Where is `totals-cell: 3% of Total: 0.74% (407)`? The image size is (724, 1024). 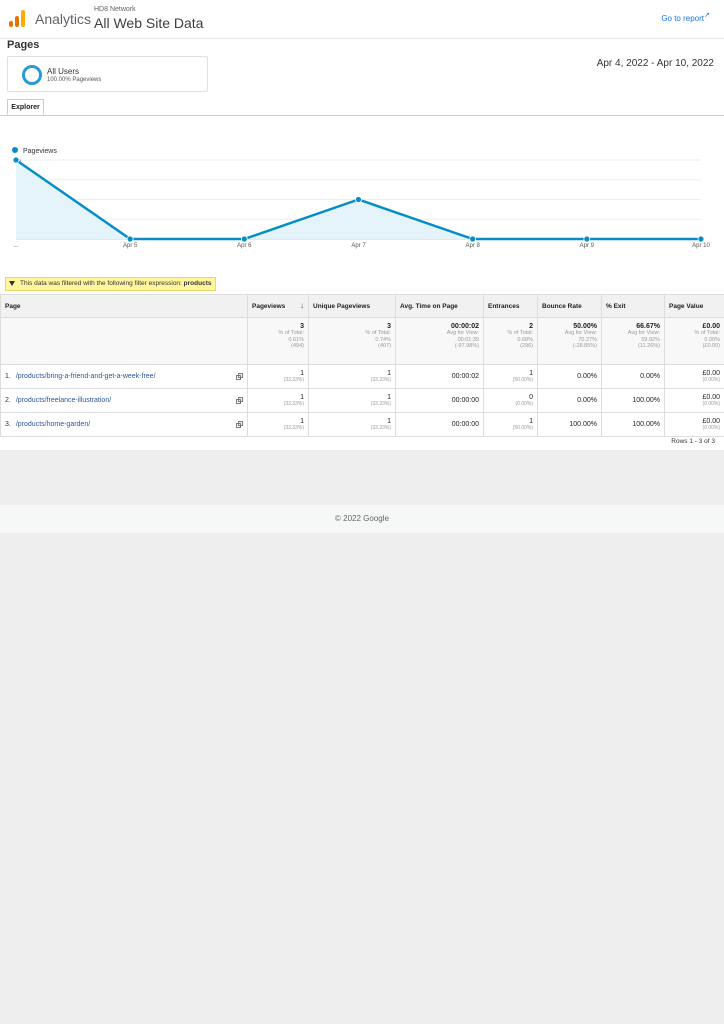
totals-cell: 3% of Total: 0.74% (407) is located at coordinates (352, 341).